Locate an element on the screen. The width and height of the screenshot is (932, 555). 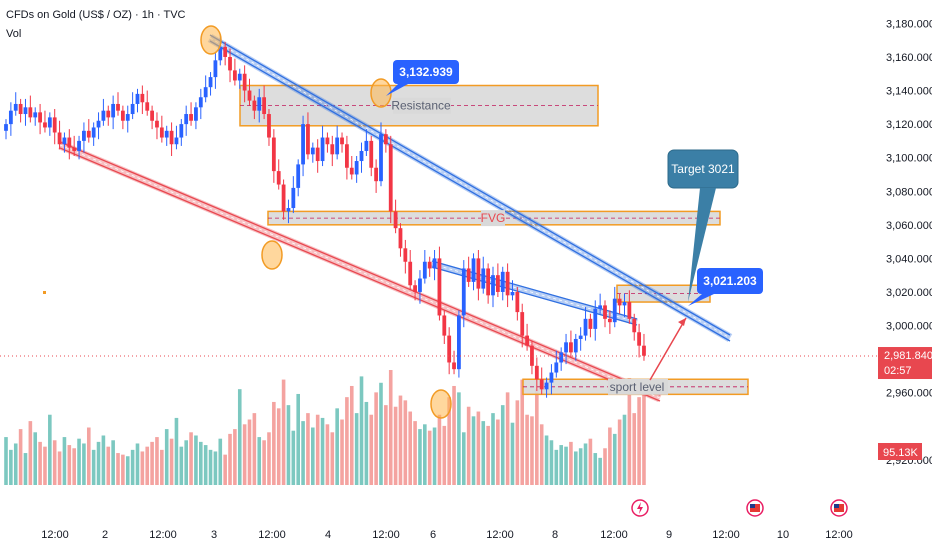
time-tick-label: 9 is located at coordinates (669, 535).